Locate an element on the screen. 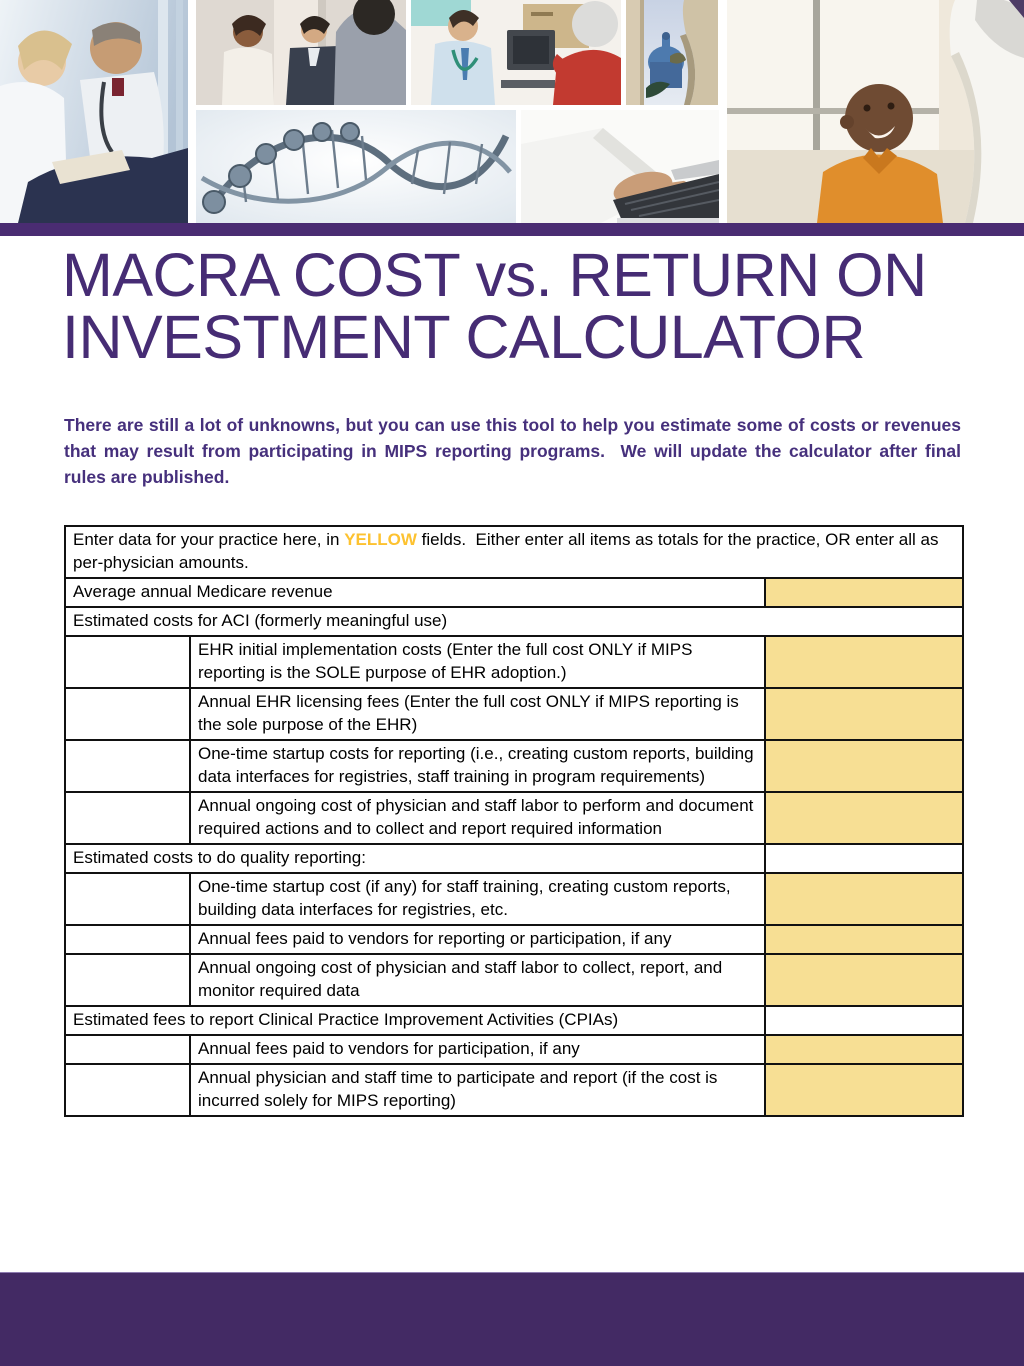 The width and height of the screenshot is (1024, 1366). indent-cell-quality-vendor-fees is located at coordinates (127, 939).